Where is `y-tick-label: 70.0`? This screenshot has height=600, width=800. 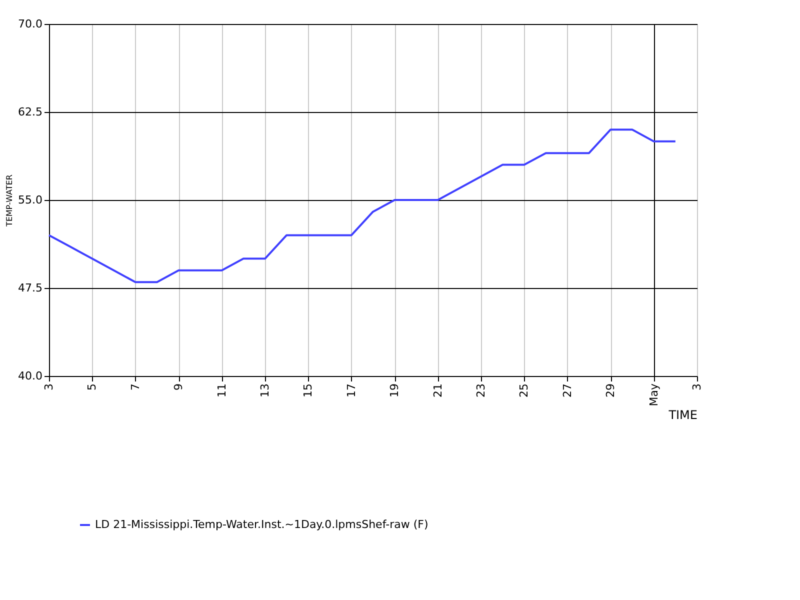 y-tick-label: 70.0 is located at coordinates (30, 24).